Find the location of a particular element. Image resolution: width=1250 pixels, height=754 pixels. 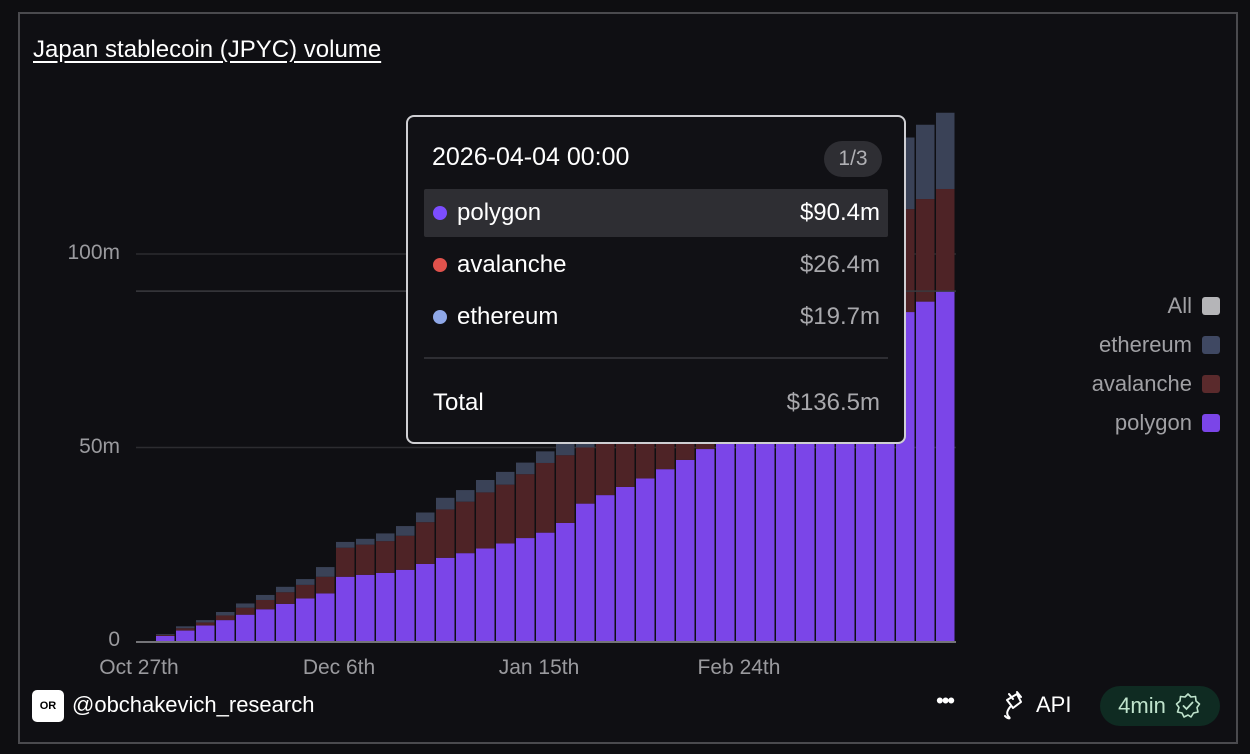

tooltip-row-ethereum: ethereum $19.7m is located at coordinates (656, 317).